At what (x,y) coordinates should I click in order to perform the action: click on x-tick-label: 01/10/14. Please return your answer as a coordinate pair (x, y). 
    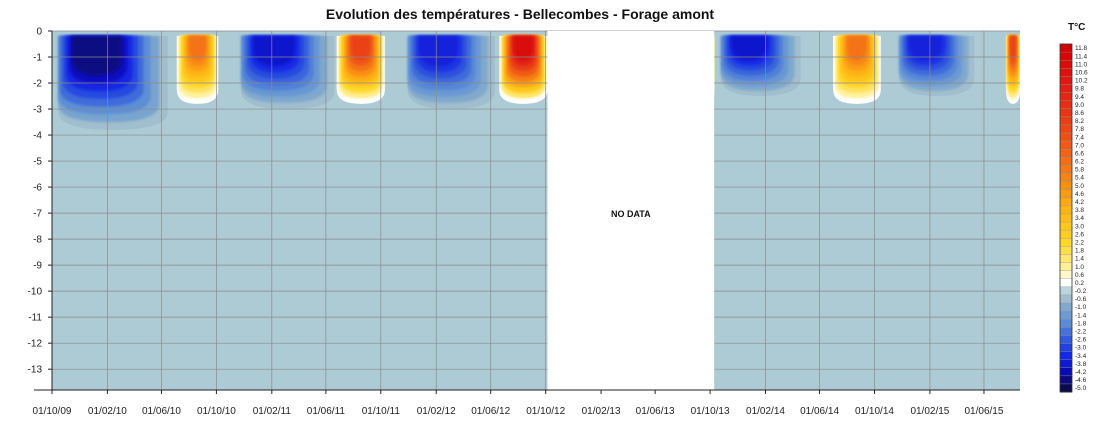
    Looking at the image, I should click on (874, 411).